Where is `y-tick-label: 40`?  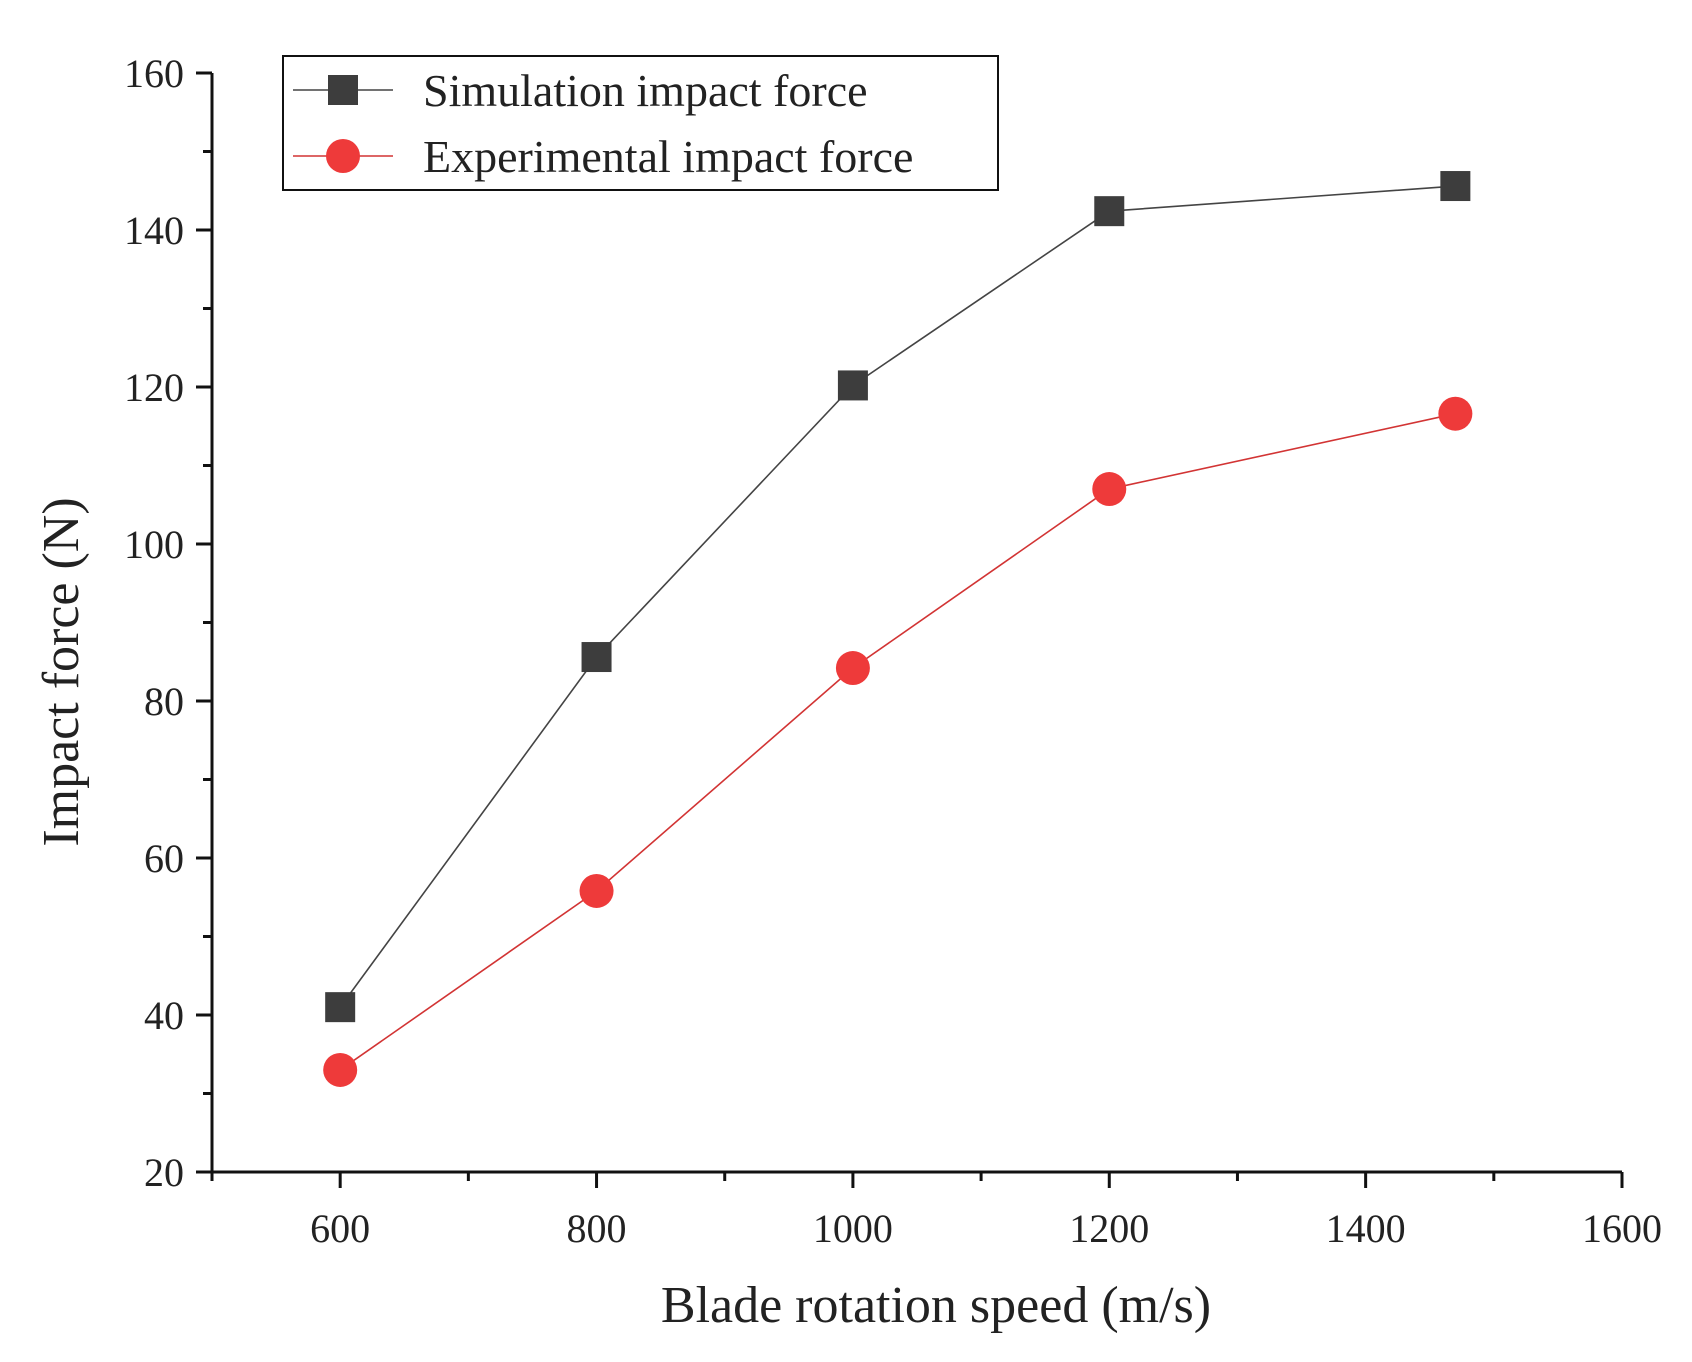
y-tick-label: 40 is located at coordinates (164, 1015).